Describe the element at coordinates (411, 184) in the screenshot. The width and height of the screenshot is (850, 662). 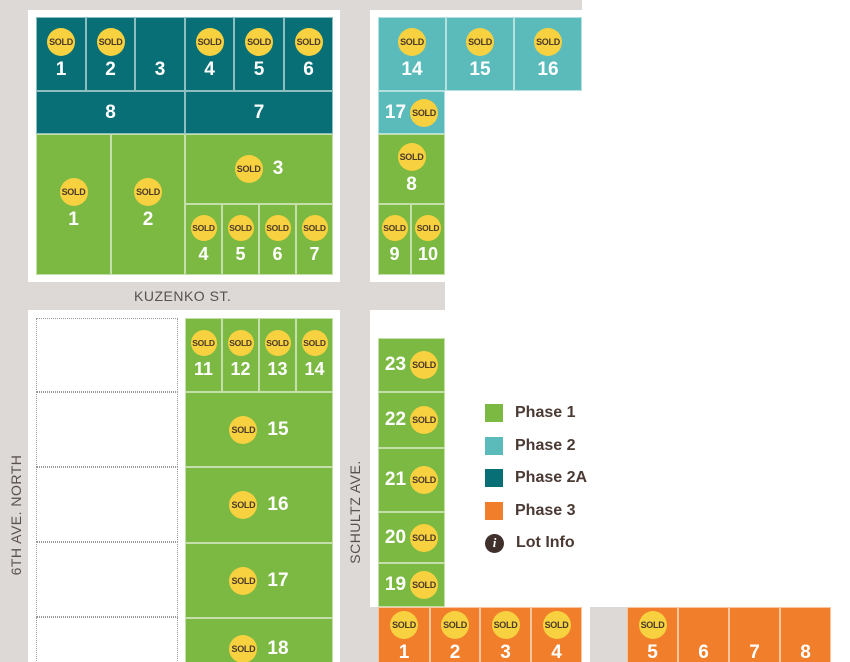
I see `lot-number: 8` at that location.